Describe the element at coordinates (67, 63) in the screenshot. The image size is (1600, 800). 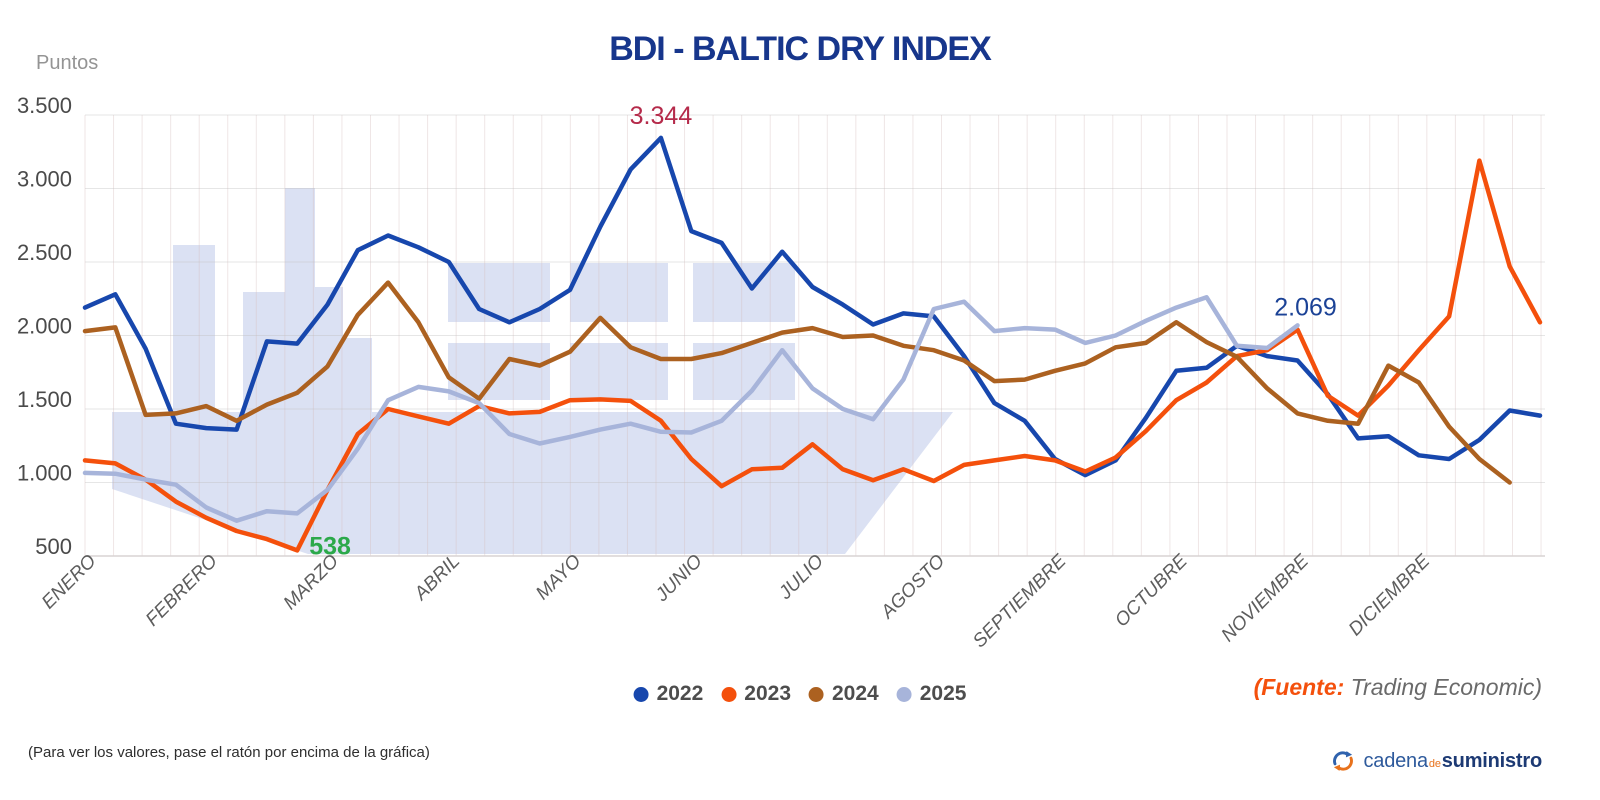
I see `y-axis-title: Puntos` at that location.